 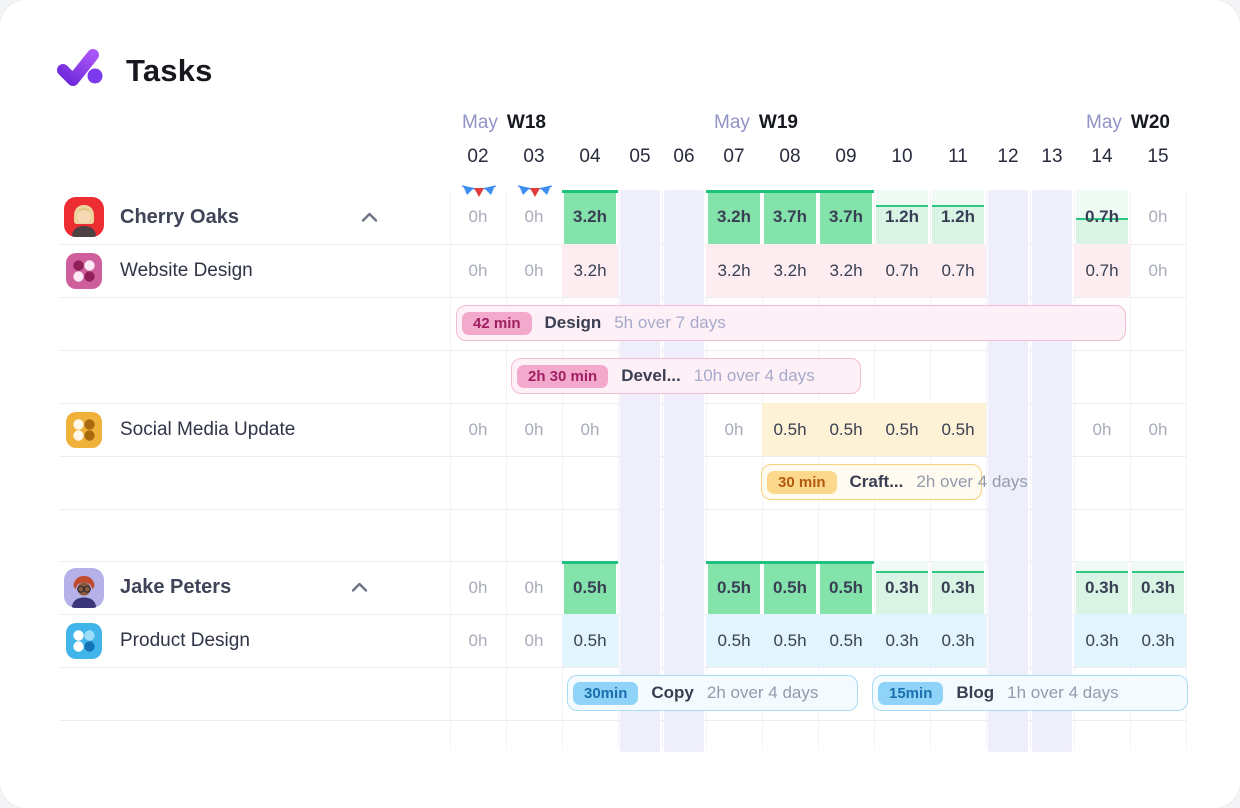 What do you see at coordinates (606, 693) in the screenshot?
I see `time-badge: 30min` at bounding box center [606, 693].